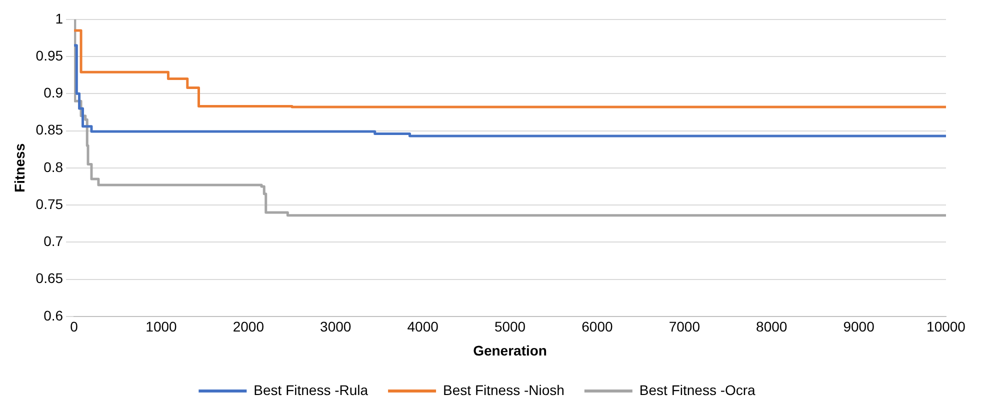  I want to click on y-tick-label: 0.8, so click(54, 166).